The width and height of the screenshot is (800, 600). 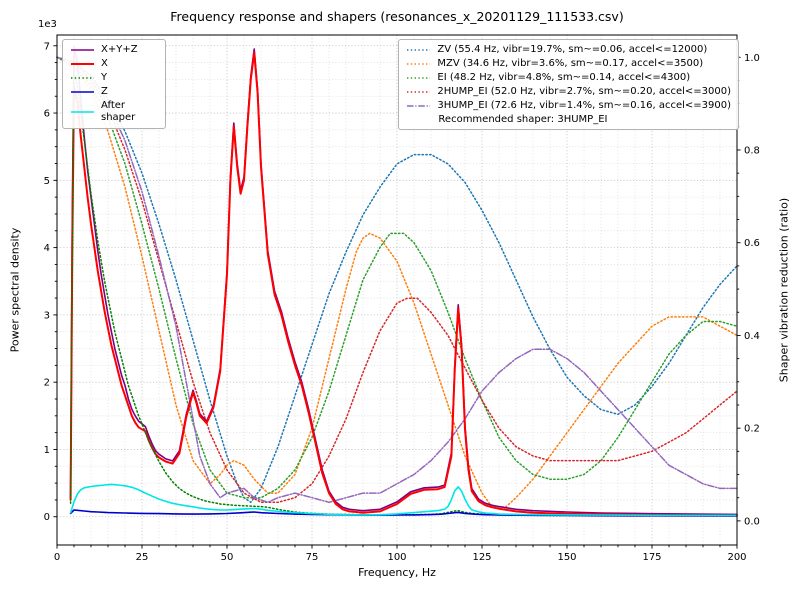 I want to click on series-psd-z, so click(x=403, y=513).